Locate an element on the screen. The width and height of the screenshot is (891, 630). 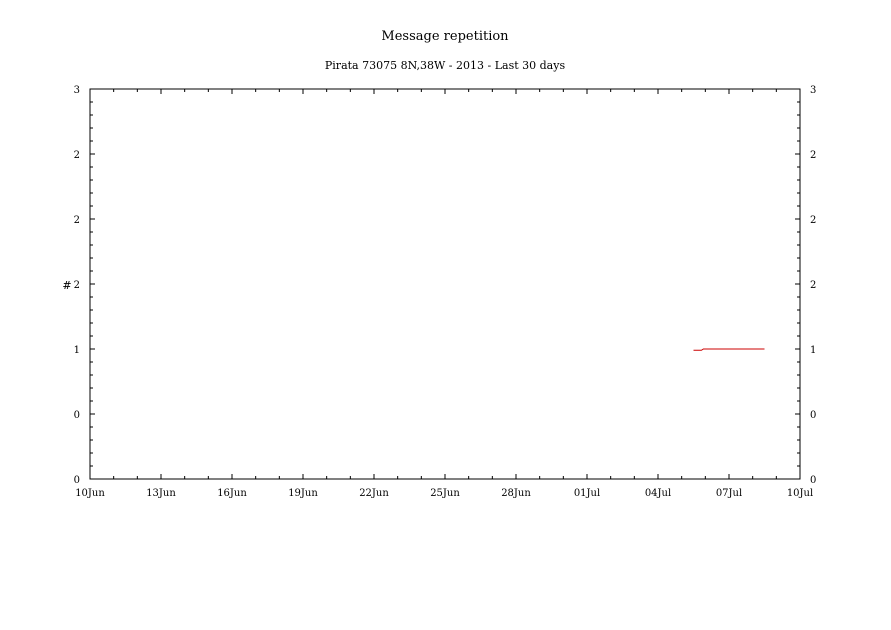
y-tick-label-left: 3 is located at coordinates (77, 90).